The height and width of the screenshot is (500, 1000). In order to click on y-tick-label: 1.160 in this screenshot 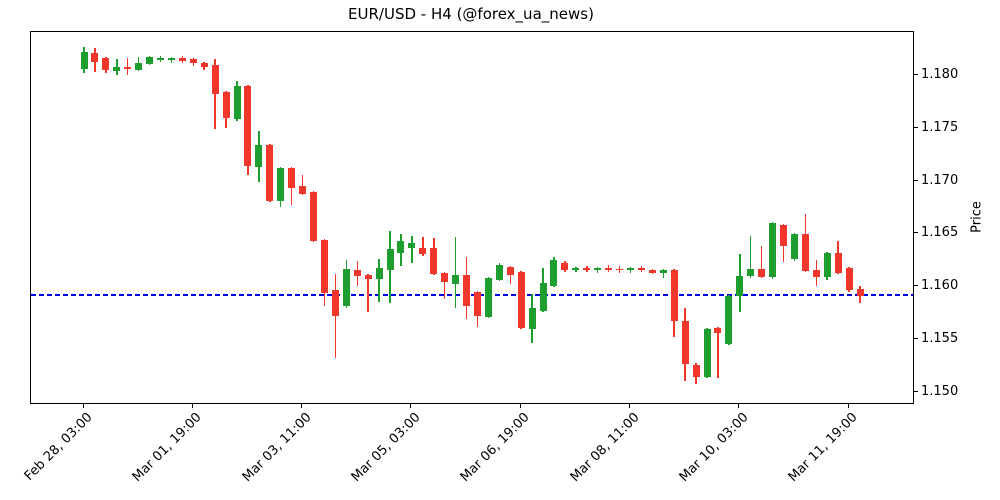, I will do `click(940, 286)`.